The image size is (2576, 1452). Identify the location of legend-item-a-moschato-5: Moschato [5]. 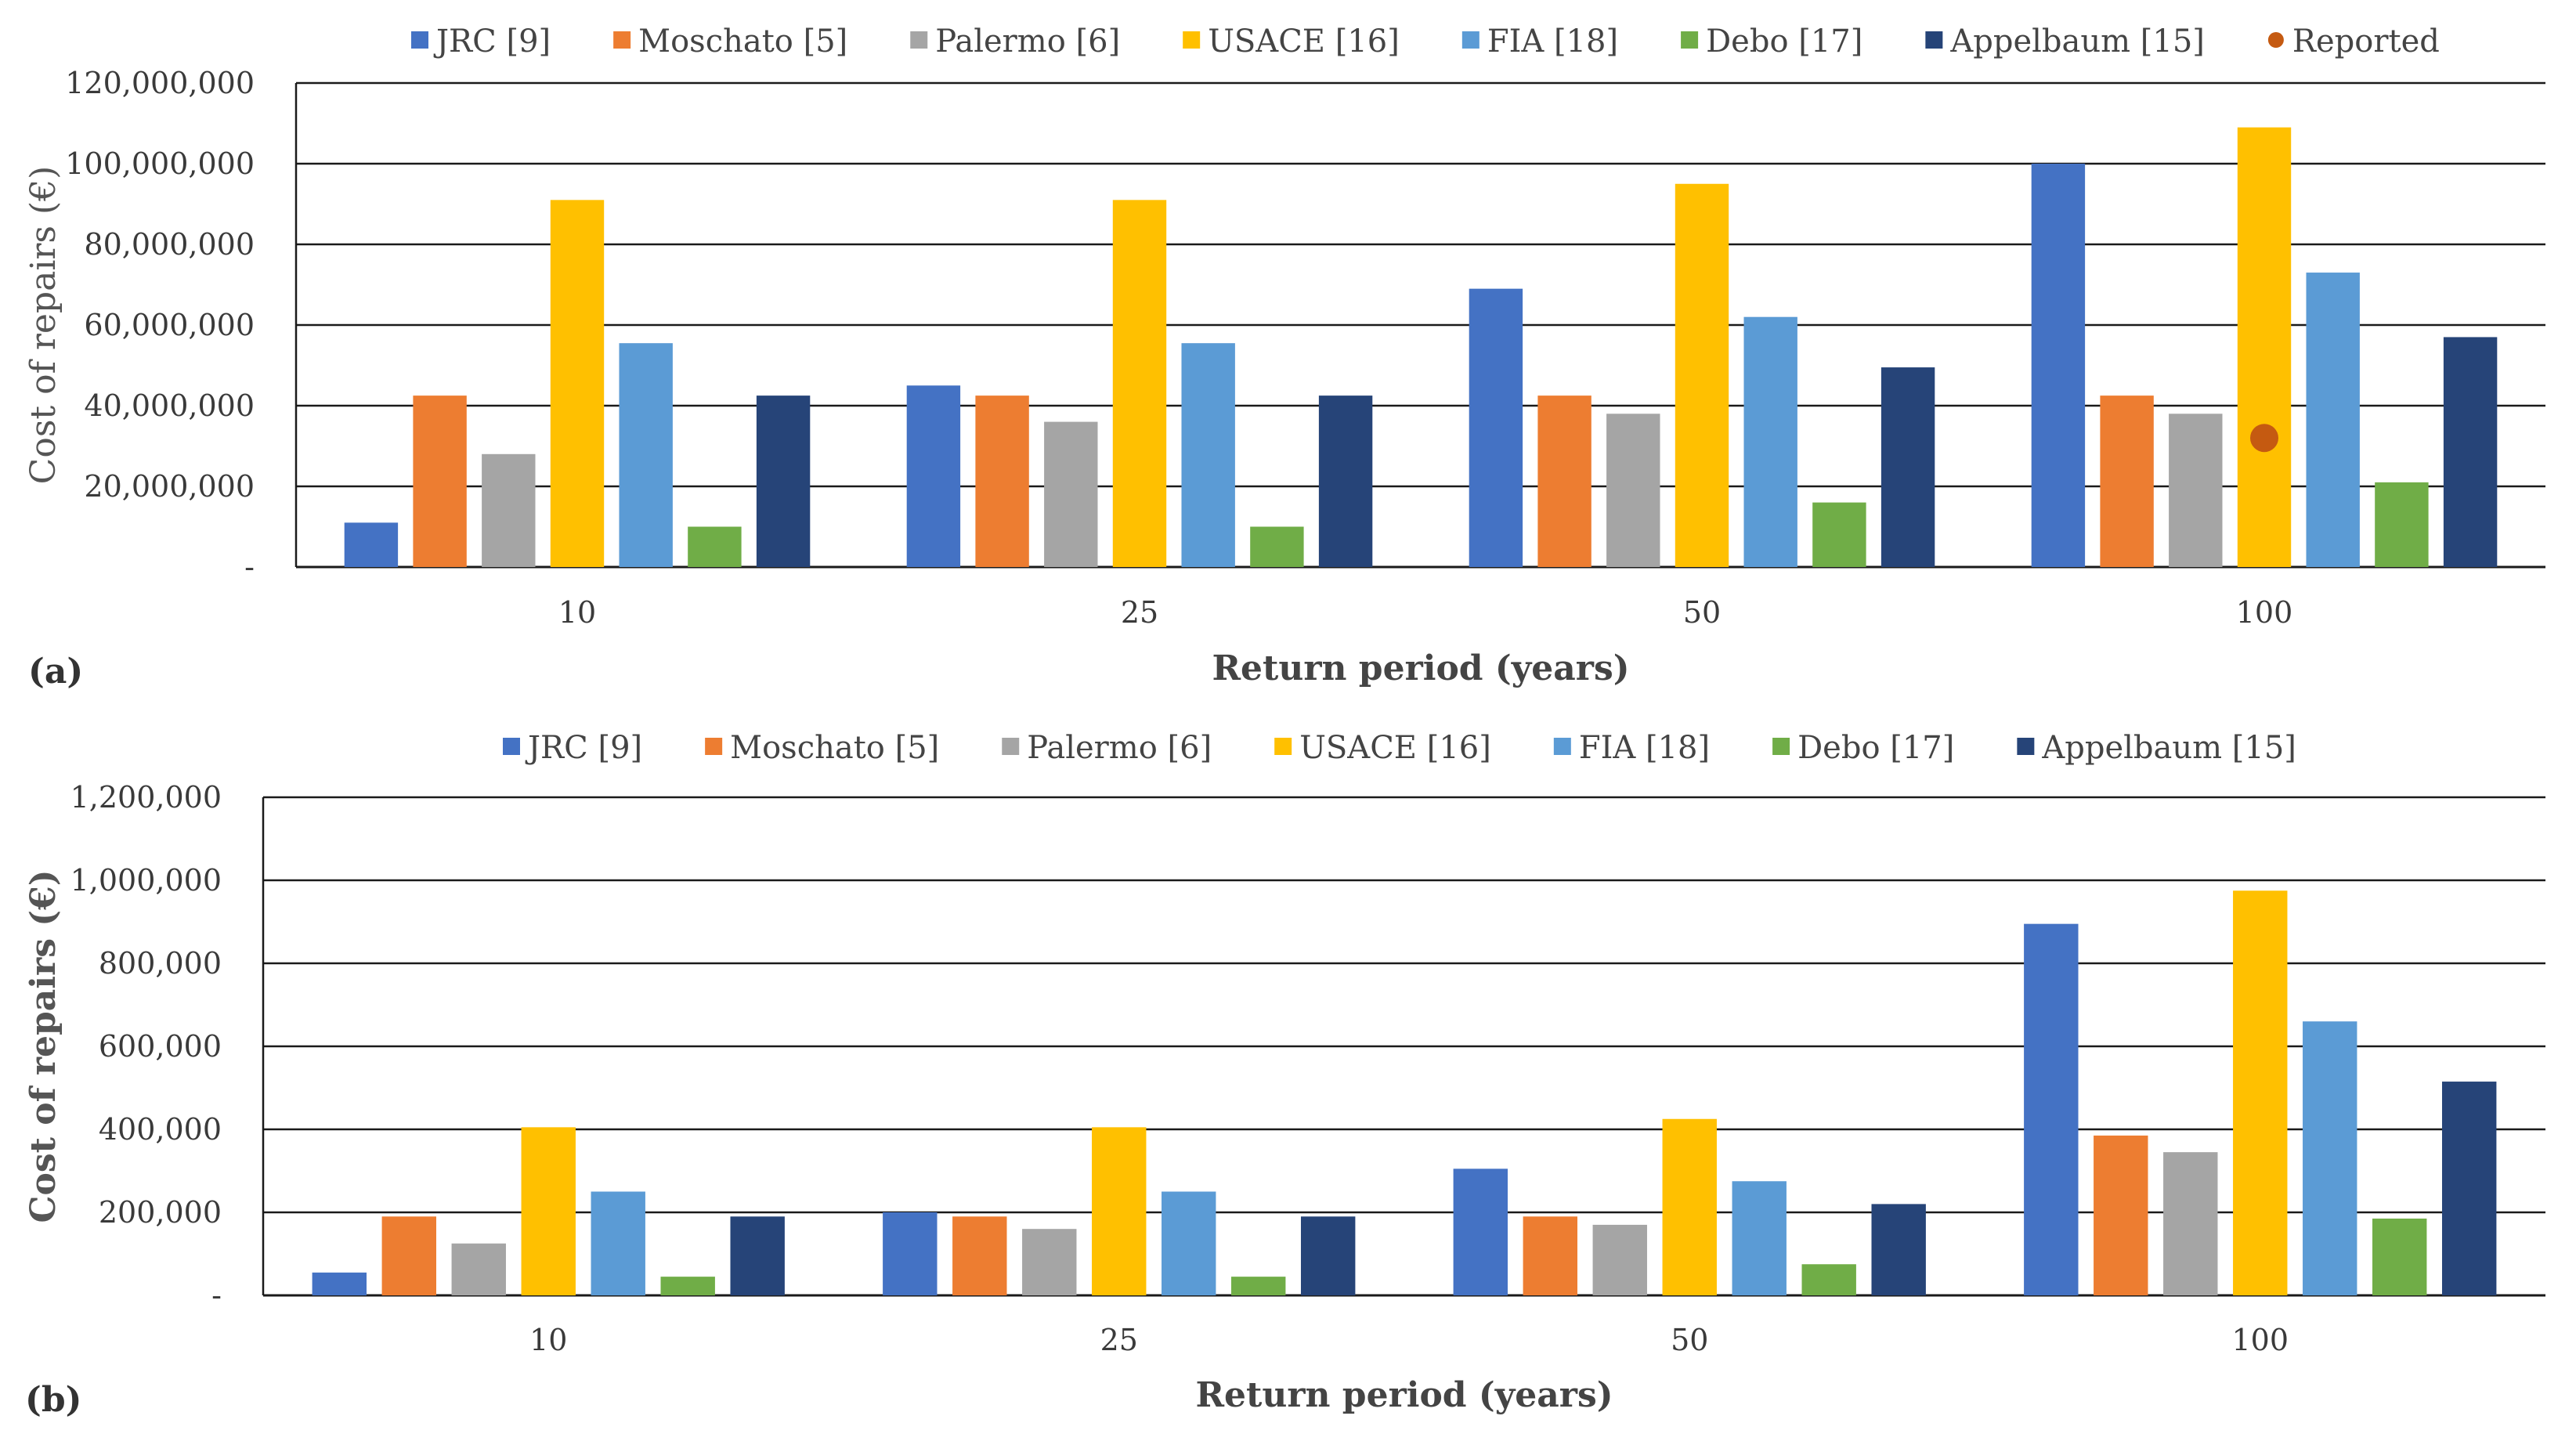
(730, 41).